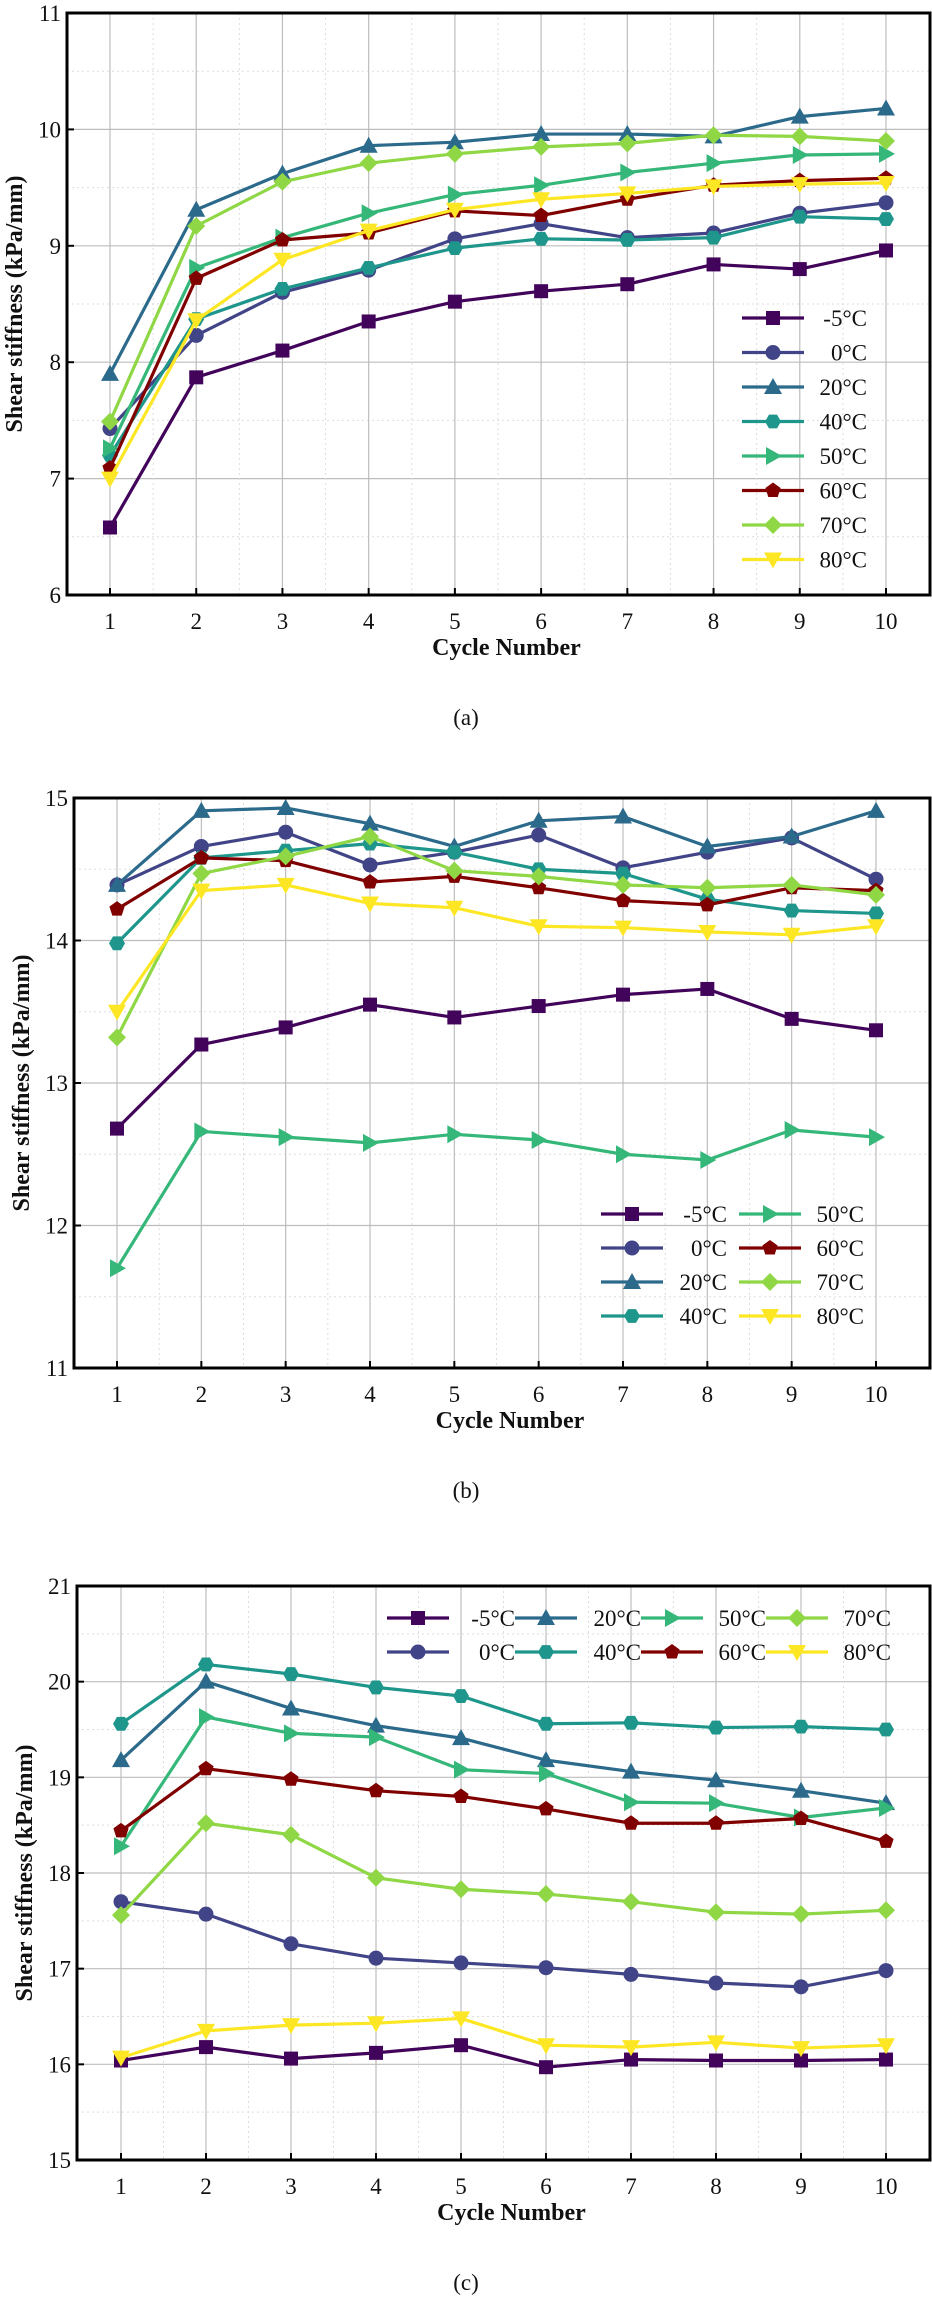 Image resolution: width=932 pixels, height=2302 pixels. What do you see at coordinates (56, 1226) in the screenshot?
I see `y-tick-label: 12` at bounding box center [56, 1226].